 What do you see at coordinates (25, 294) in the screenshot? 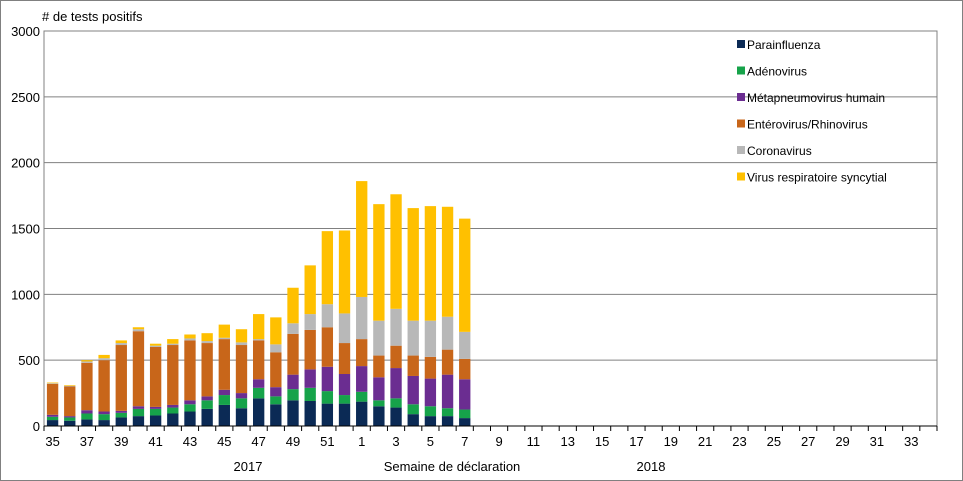
I see `y-tick-label: 1000` at bounding box center [25, 294].